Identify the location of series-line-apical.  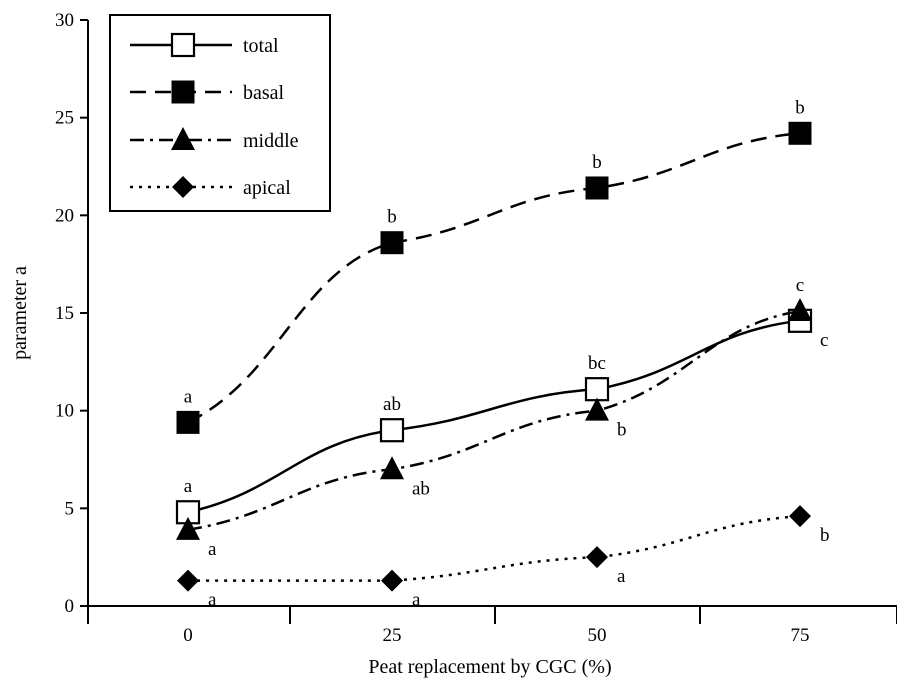
(494, 548).